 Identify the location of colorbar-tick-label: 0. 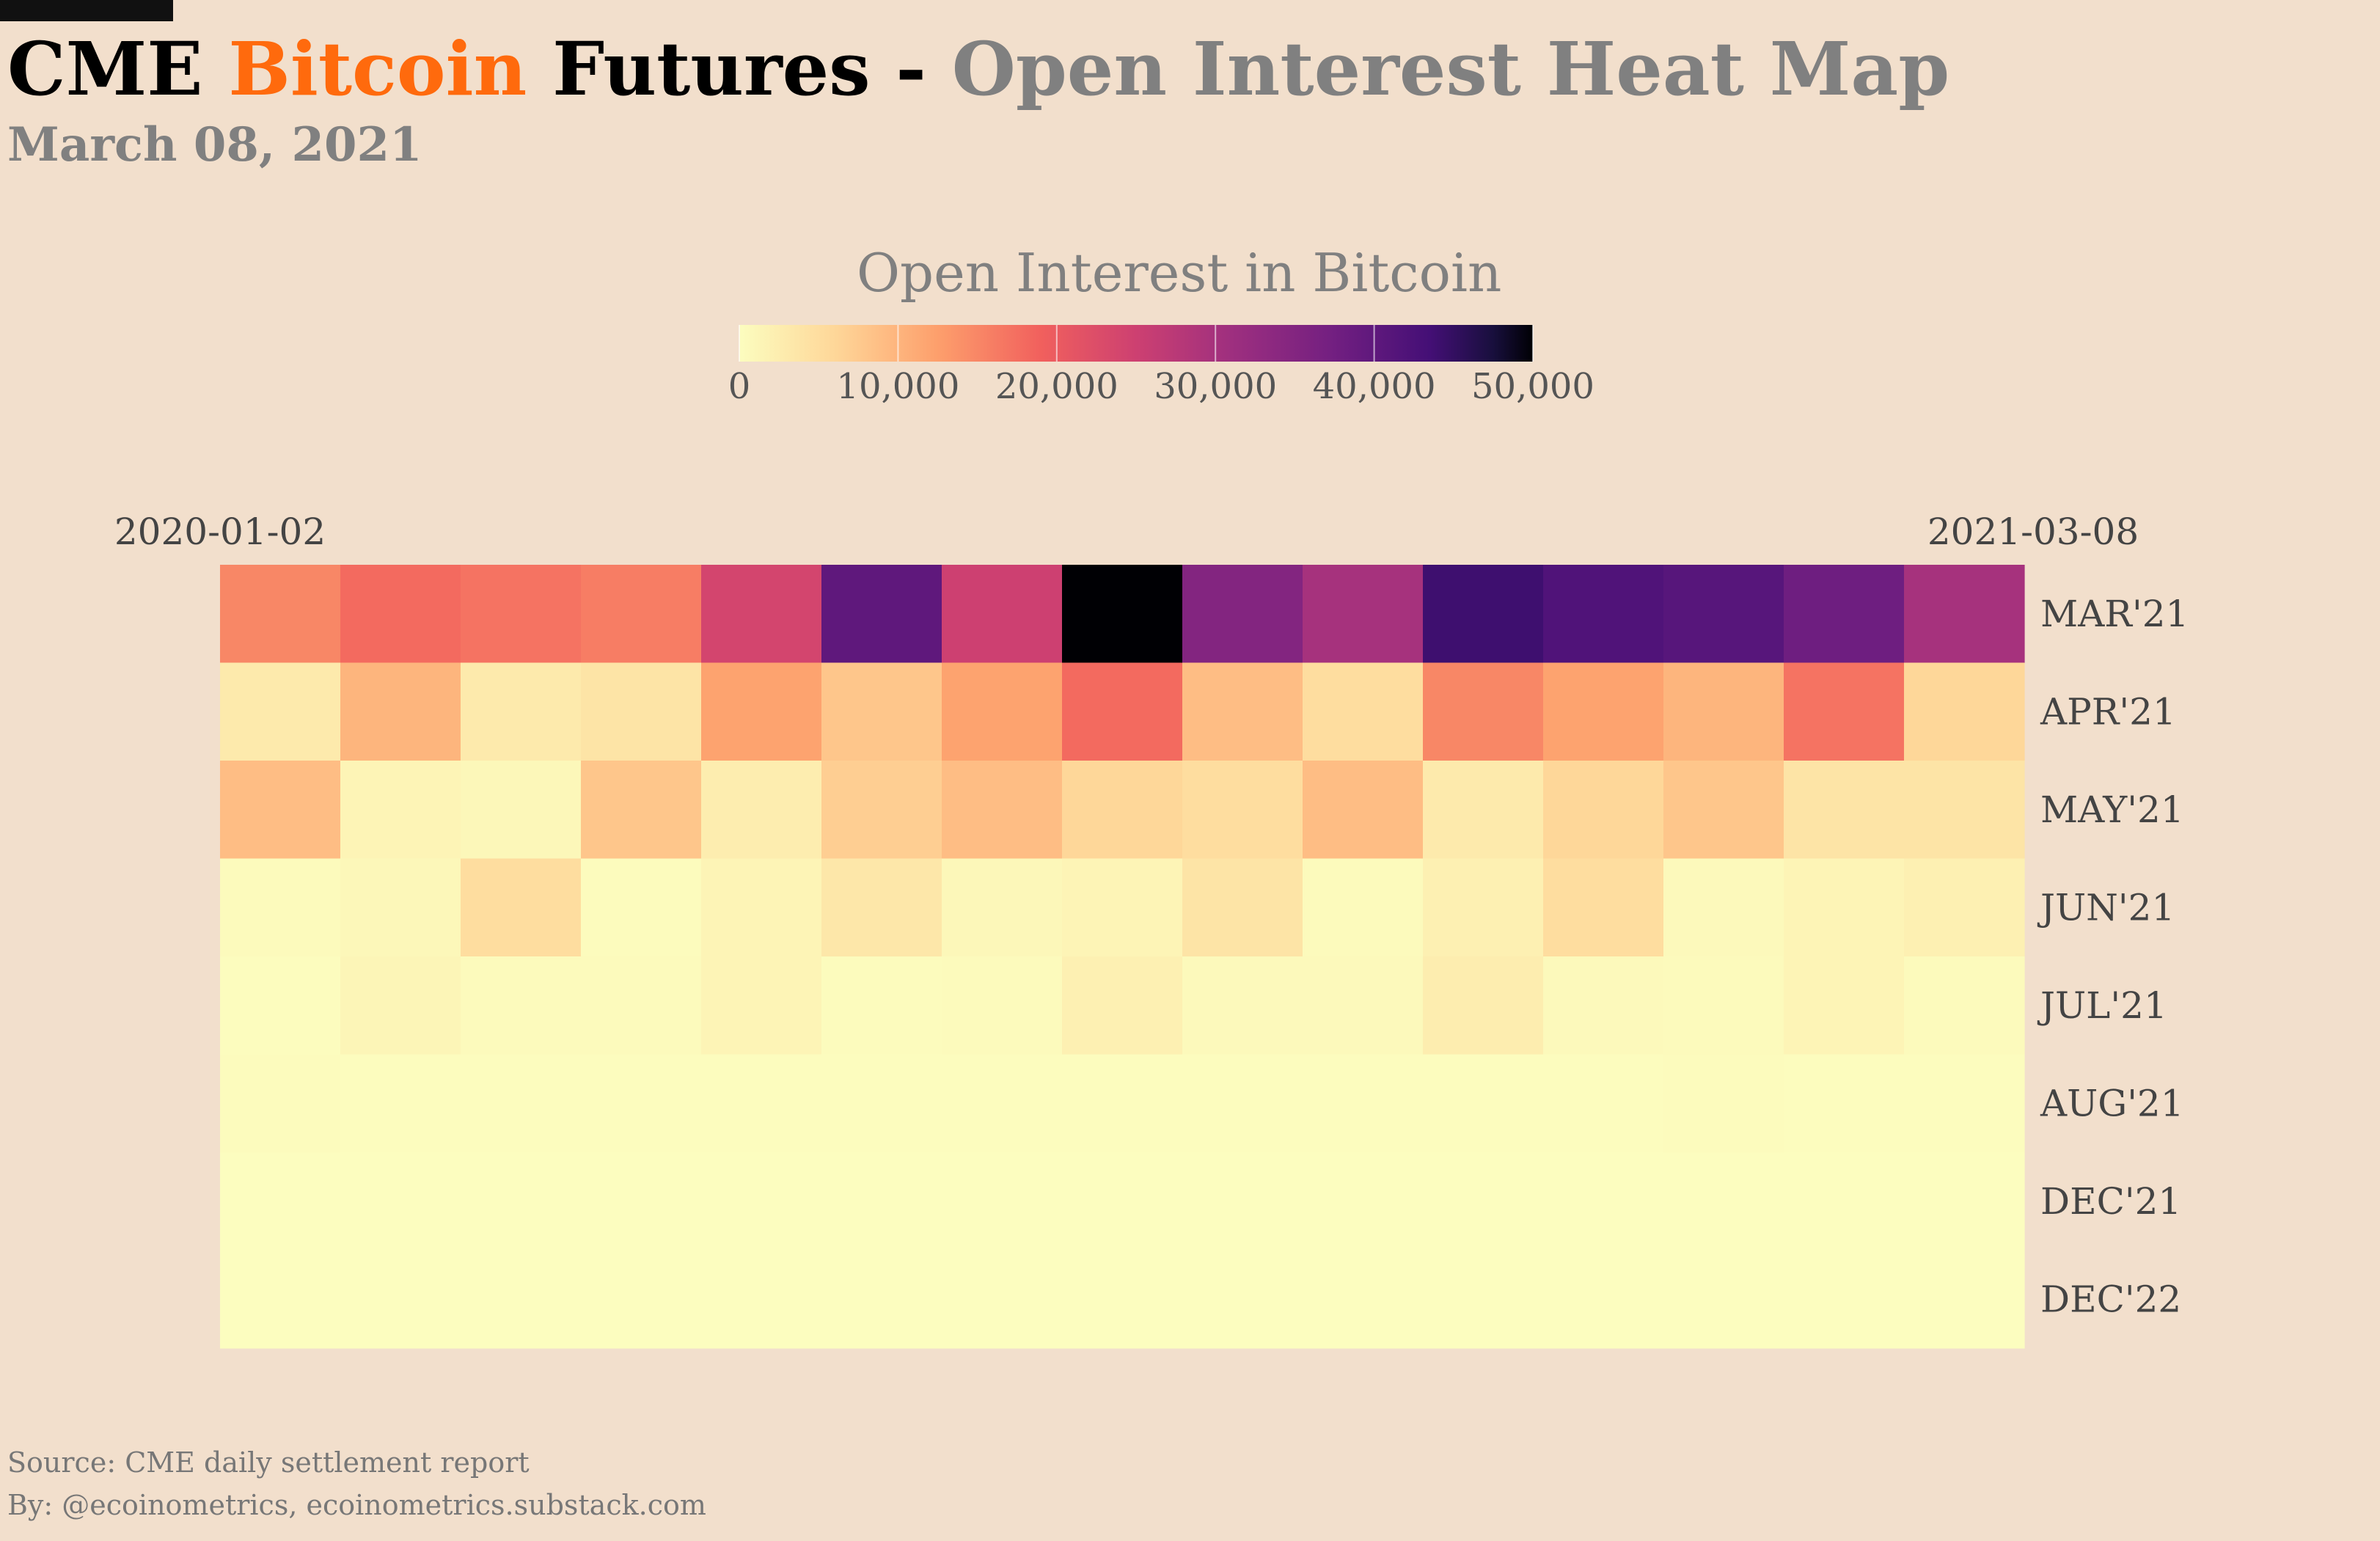
(740, 386).